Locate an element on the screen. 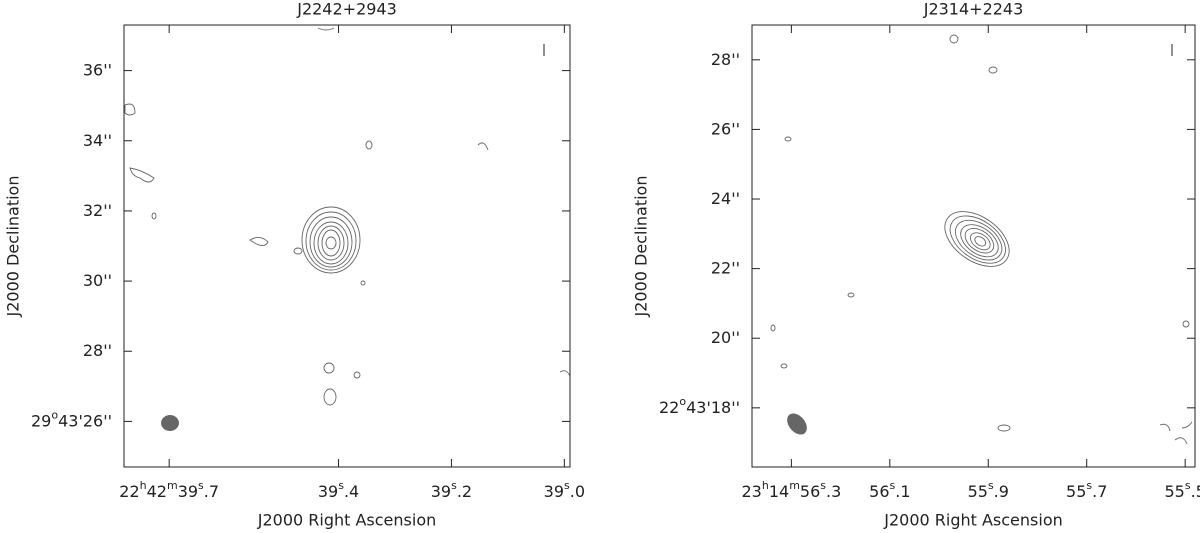 The width and height of the screenshot is (1200, 533). x-tick-label: 56s.1 is located at coordinates (889, 490).